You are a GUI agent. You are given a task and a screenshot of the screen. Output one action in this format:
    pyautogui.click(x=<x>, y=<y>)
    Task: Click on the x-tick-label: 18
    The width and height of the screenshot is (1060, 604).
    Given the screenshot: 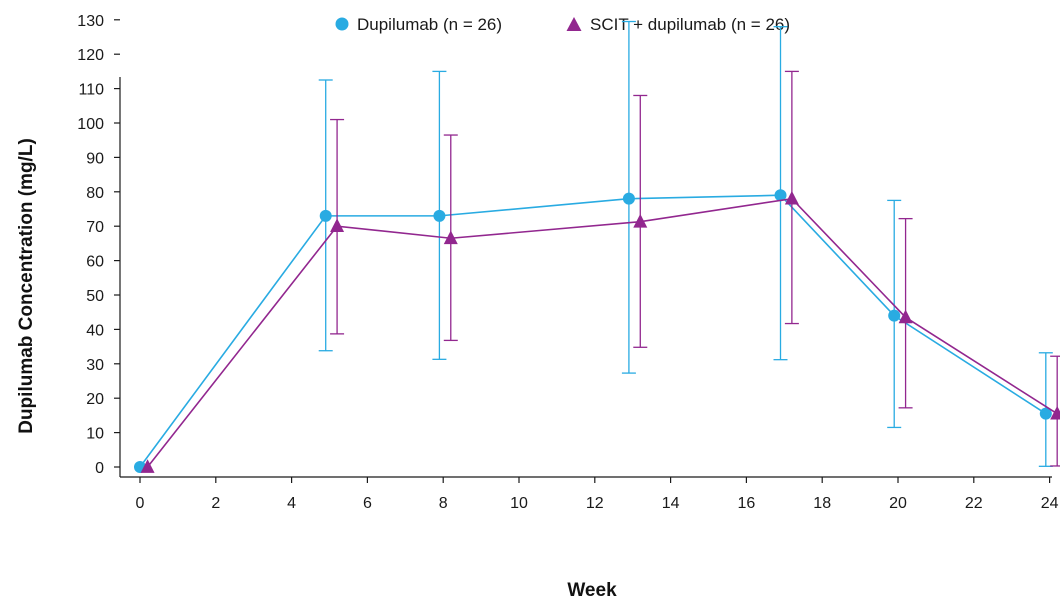 What is the action you would take?
    pyautogui.click(x=822, y=503)
    